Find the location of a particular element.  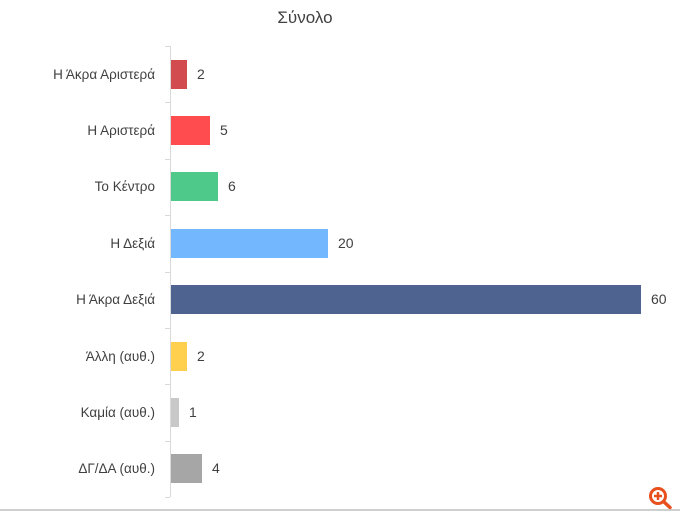

category-label: ΔΓ/ΔΑ (αυθ.) is located at coordinates (116, 468).